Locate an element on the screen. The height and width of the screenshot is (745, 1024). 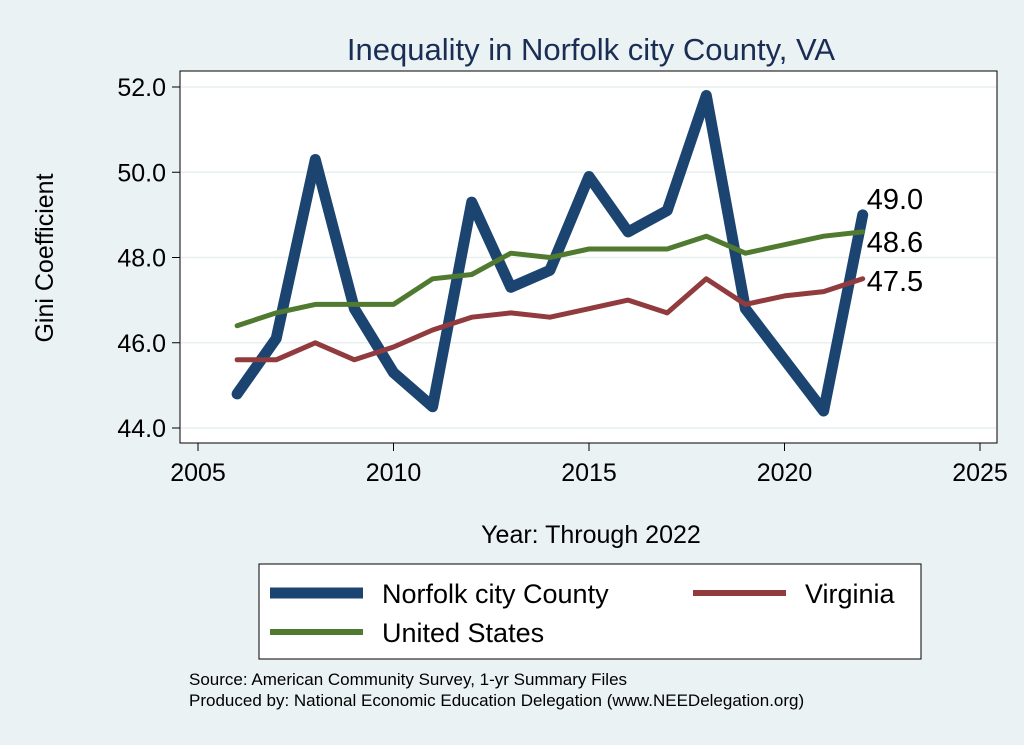
x-tick-label: 2025 is located at coordinates (980, 473).